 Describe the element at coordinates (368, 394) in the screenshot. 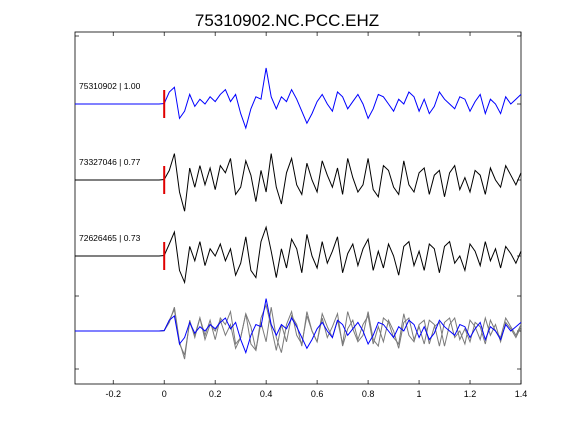

I see `x-tick-label: 0.8` at that location.